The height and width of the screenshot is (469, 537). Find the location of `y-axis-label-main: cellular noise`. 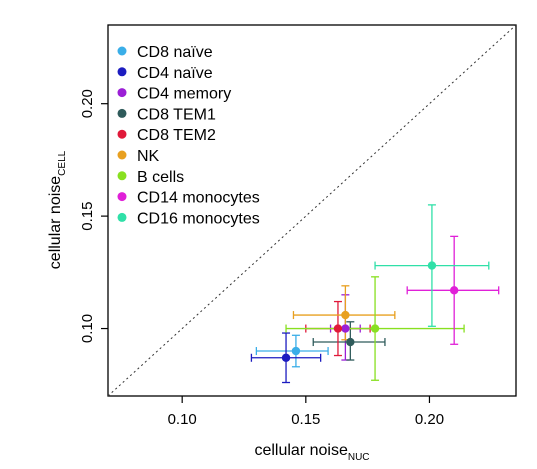

y-axis-label-main: cellular noise is located at coordinates (55, 222).